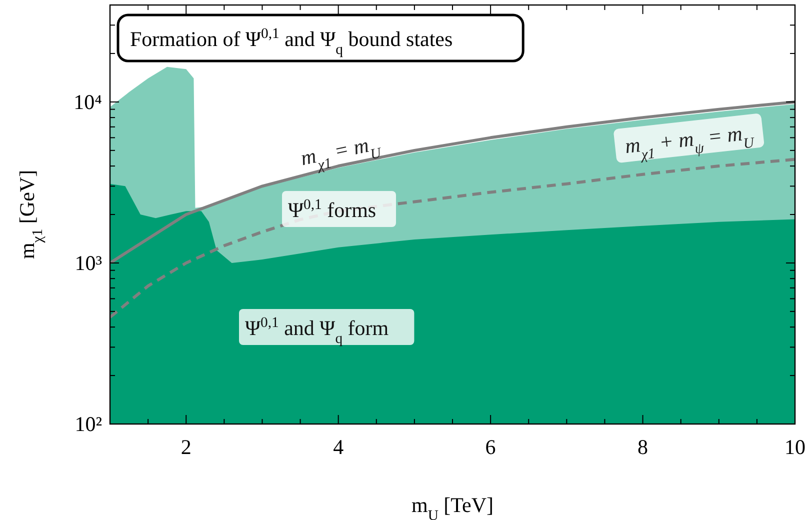 This screenshot has height=520, width=810. I want to click on text: Formation of Ψ$^{0,1}$ and Ψ$_{q}$ bound states, so click(291, 42).